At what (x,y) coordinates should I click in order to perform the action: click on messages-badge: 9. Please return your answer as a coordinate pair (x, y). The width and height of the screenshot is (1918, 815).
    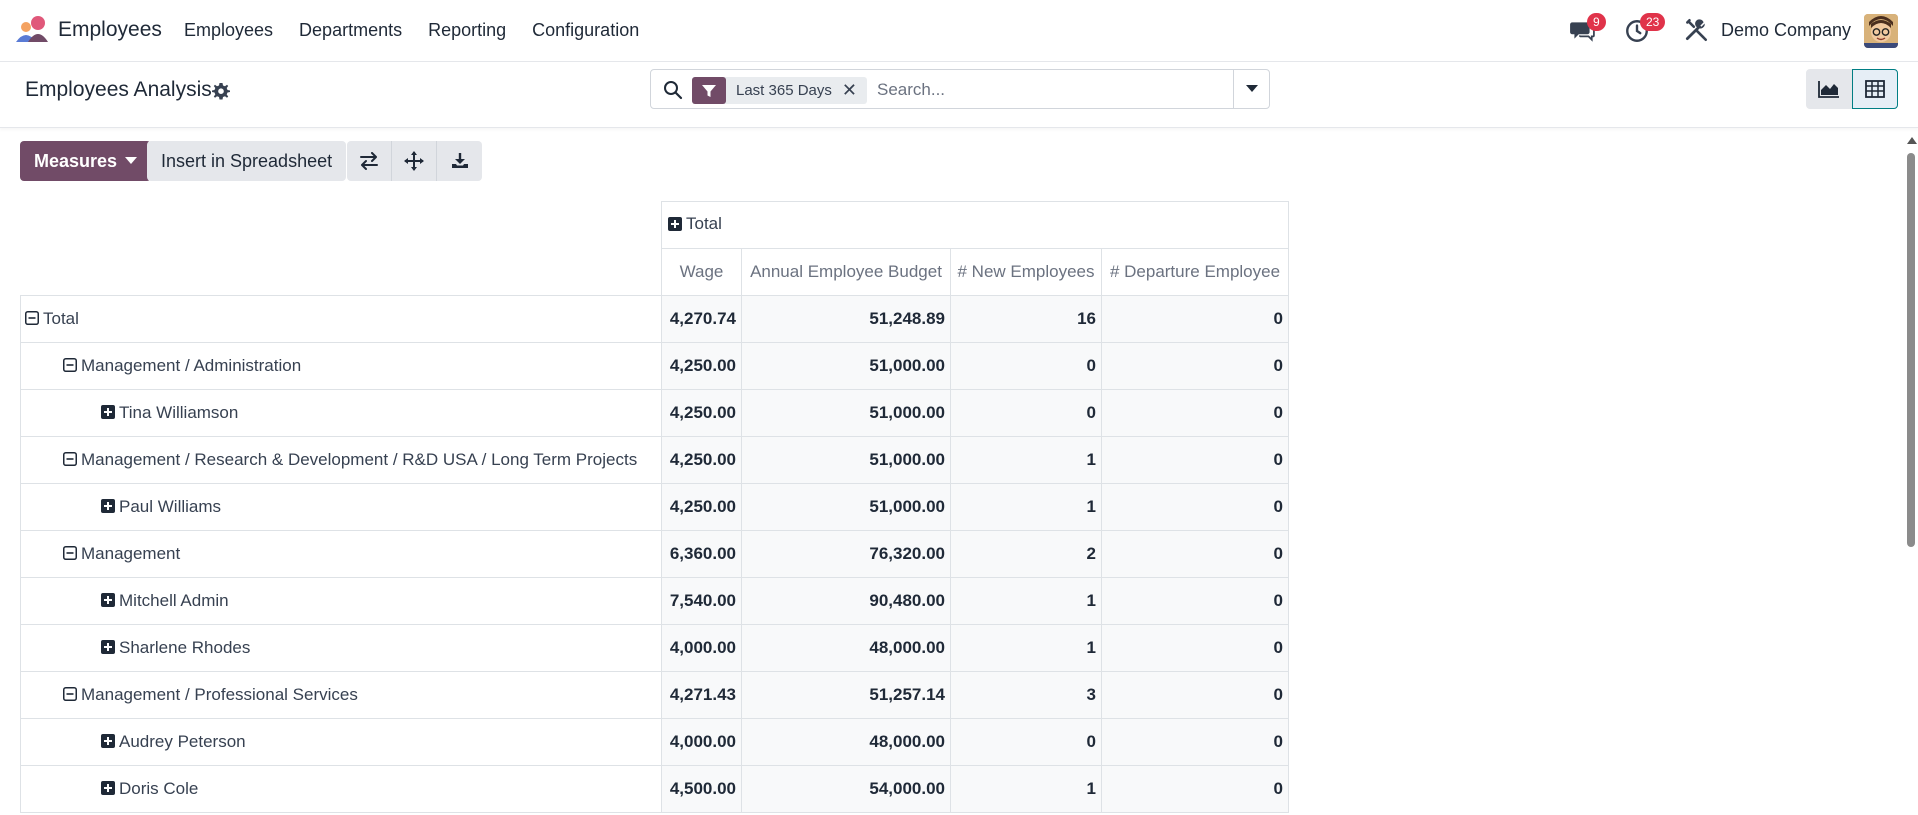
    Looking at the image, I should click on (1596, 22).